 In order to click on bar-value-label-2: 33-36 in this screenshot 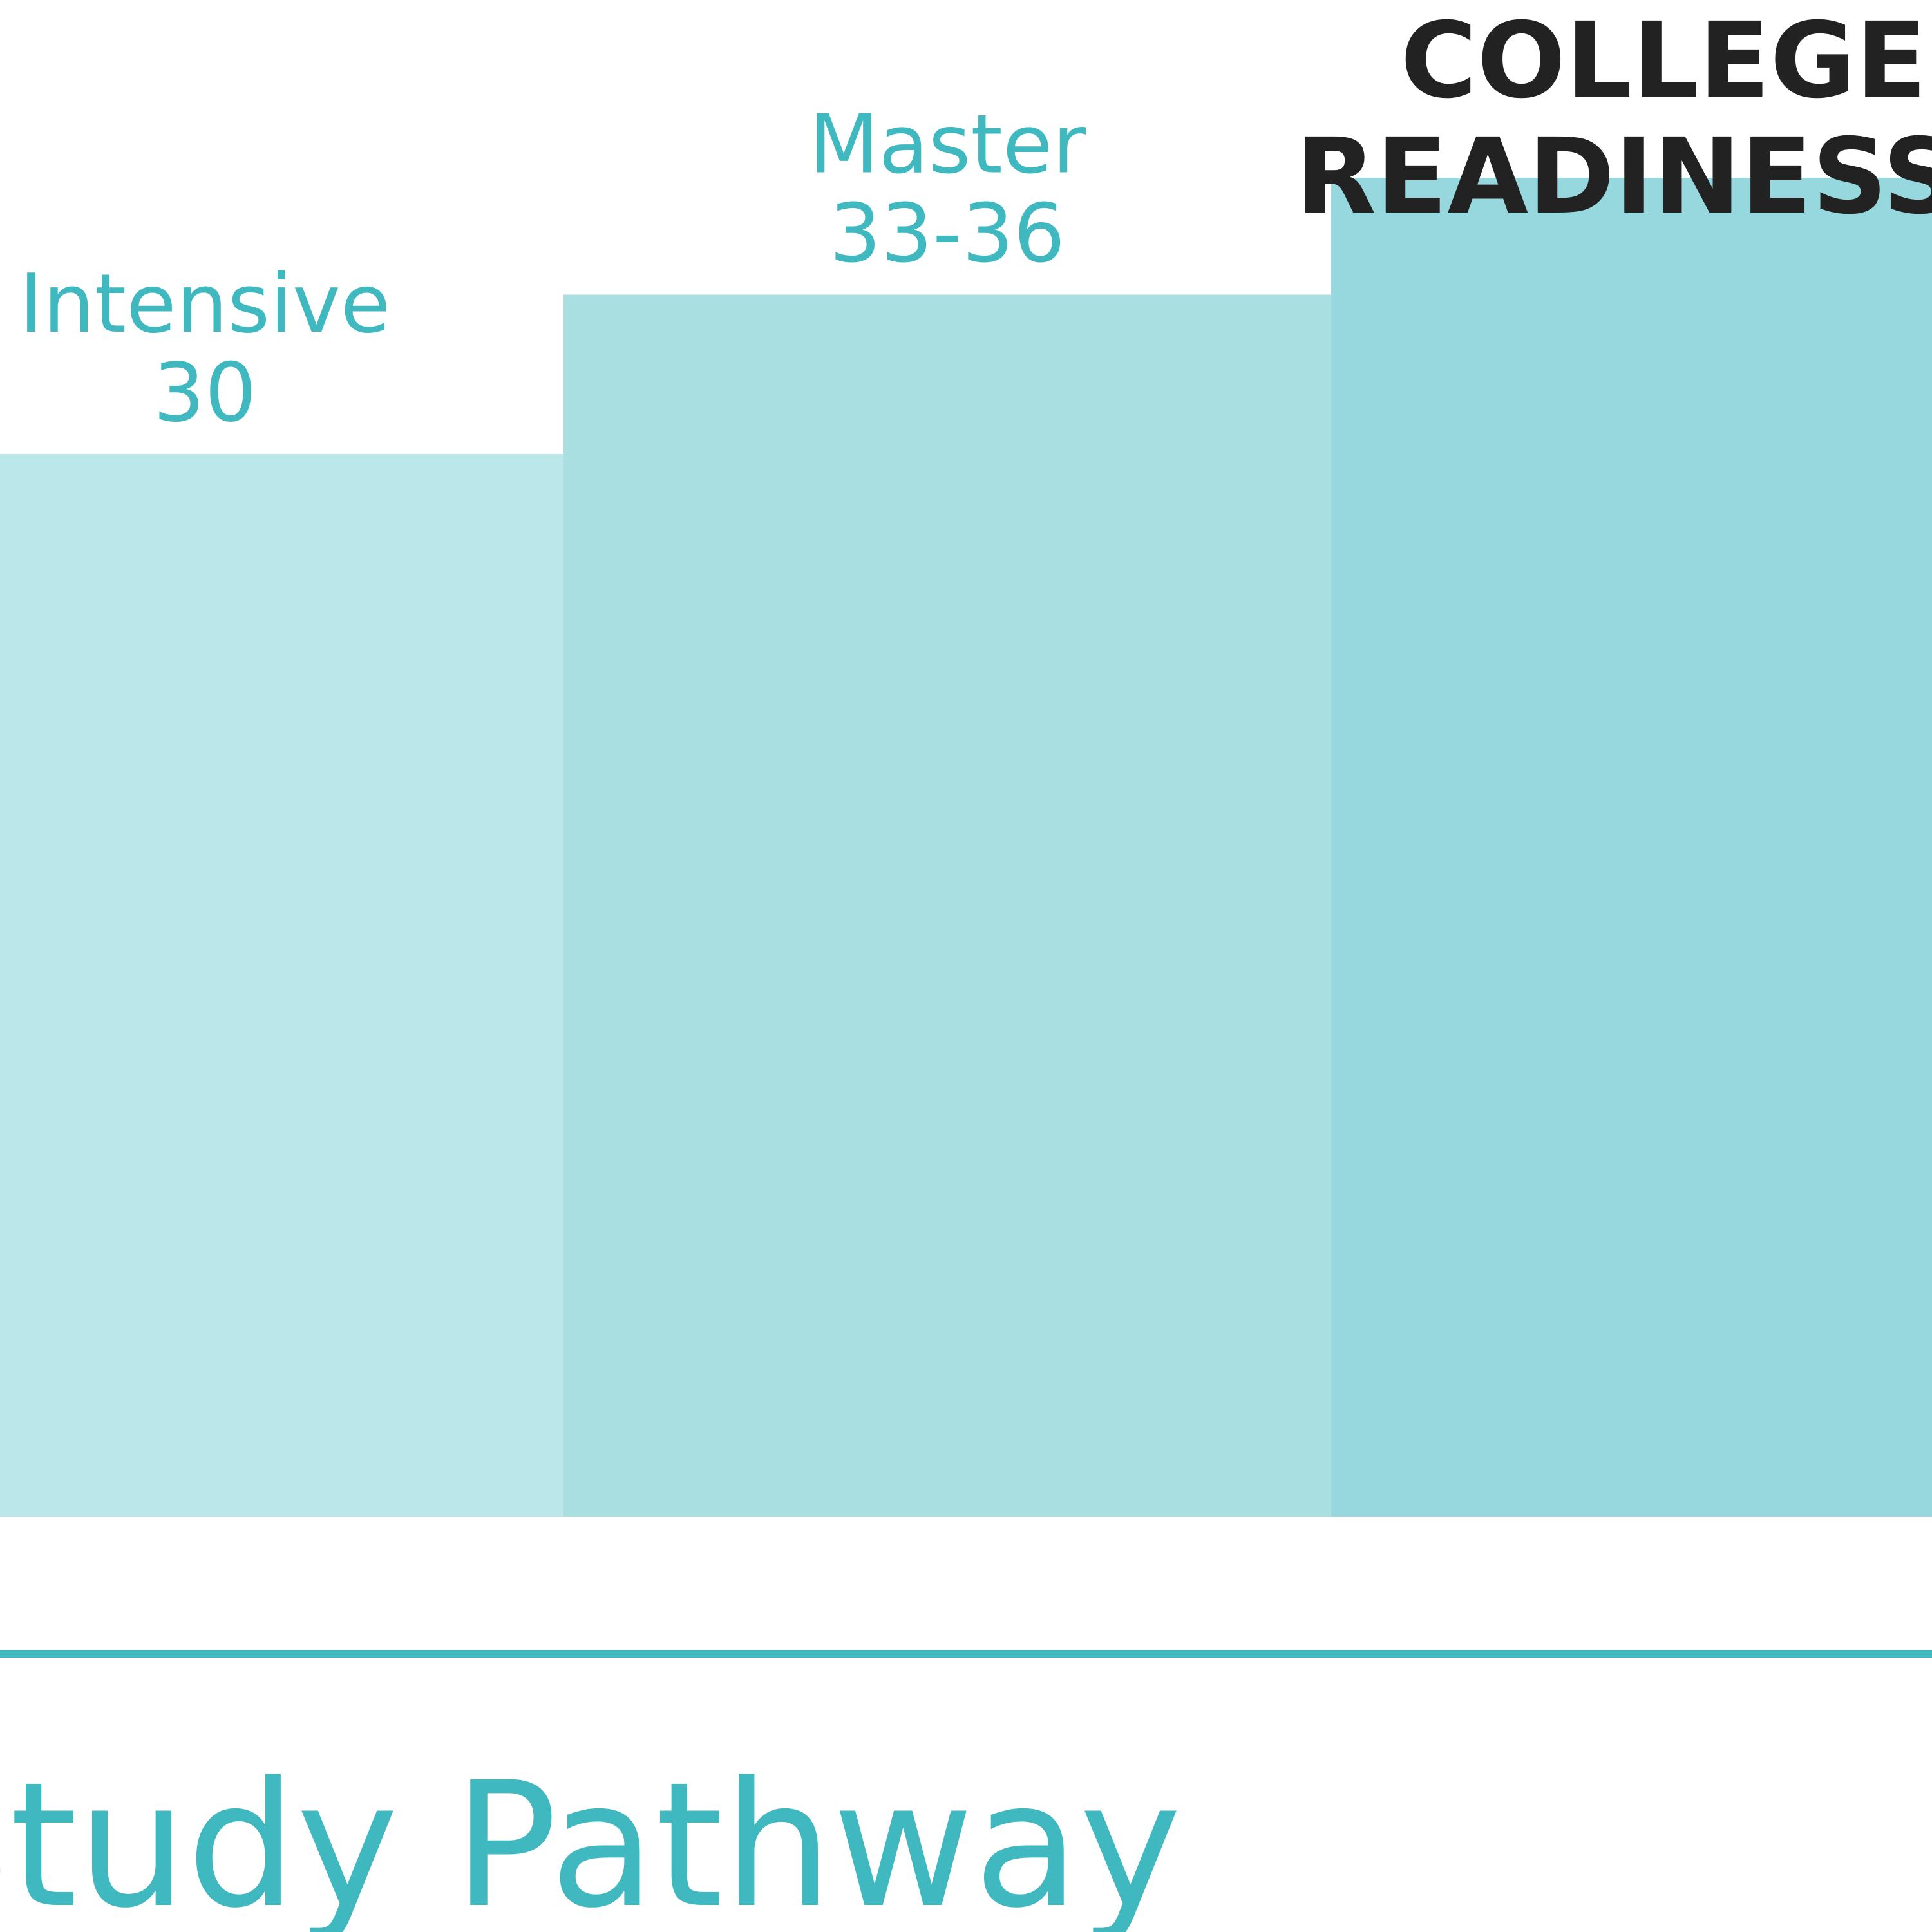, I will do `click(947, 233)`.